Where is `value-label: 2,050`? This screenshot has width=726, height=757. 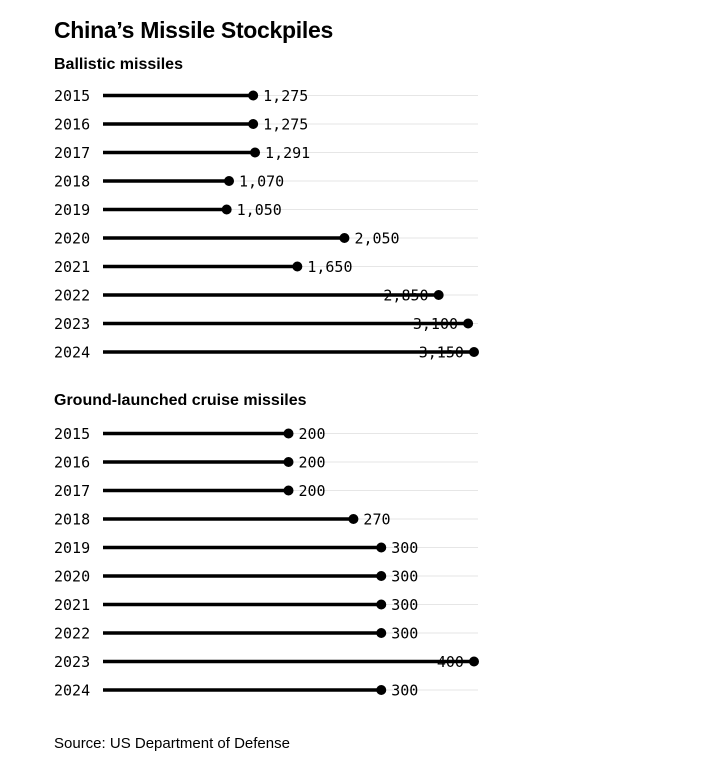 value-label: 2,050 is located at coordinates (376, 239).